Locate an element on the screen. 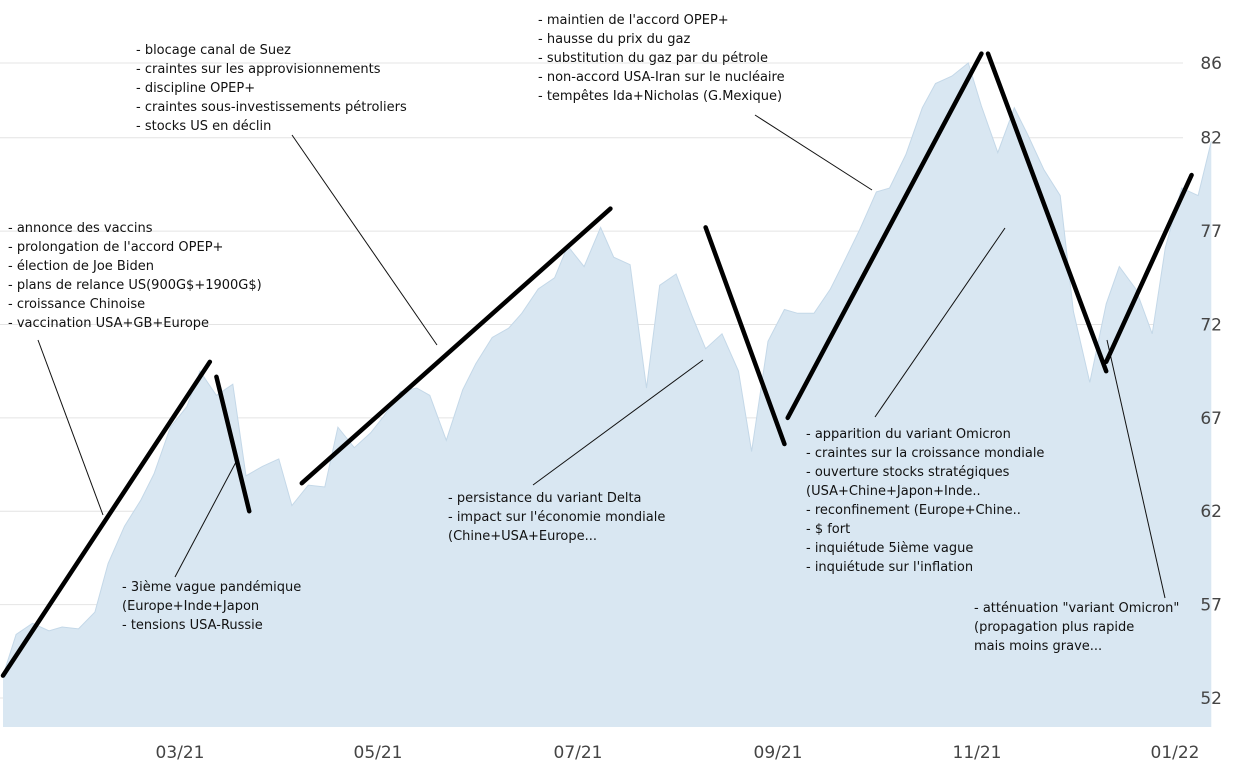 This screenshot has width=1250, height=780. y-tick-label: 72 is located at coordinates (1211, 325).